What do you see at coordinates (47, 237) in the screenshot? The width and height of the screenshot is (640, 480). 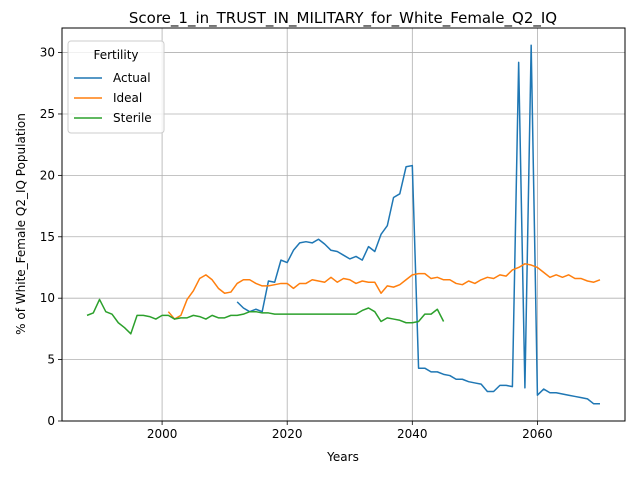 I see `y-tick-label: 15` at bounding box center [47, 237].